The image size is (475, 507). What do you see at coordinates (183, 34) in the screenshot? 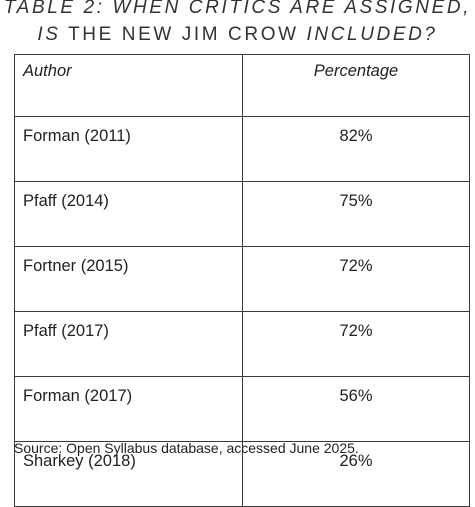
I see `table-title-book-name: THE NEW JIM CROW` at bounding box center [183, 34].